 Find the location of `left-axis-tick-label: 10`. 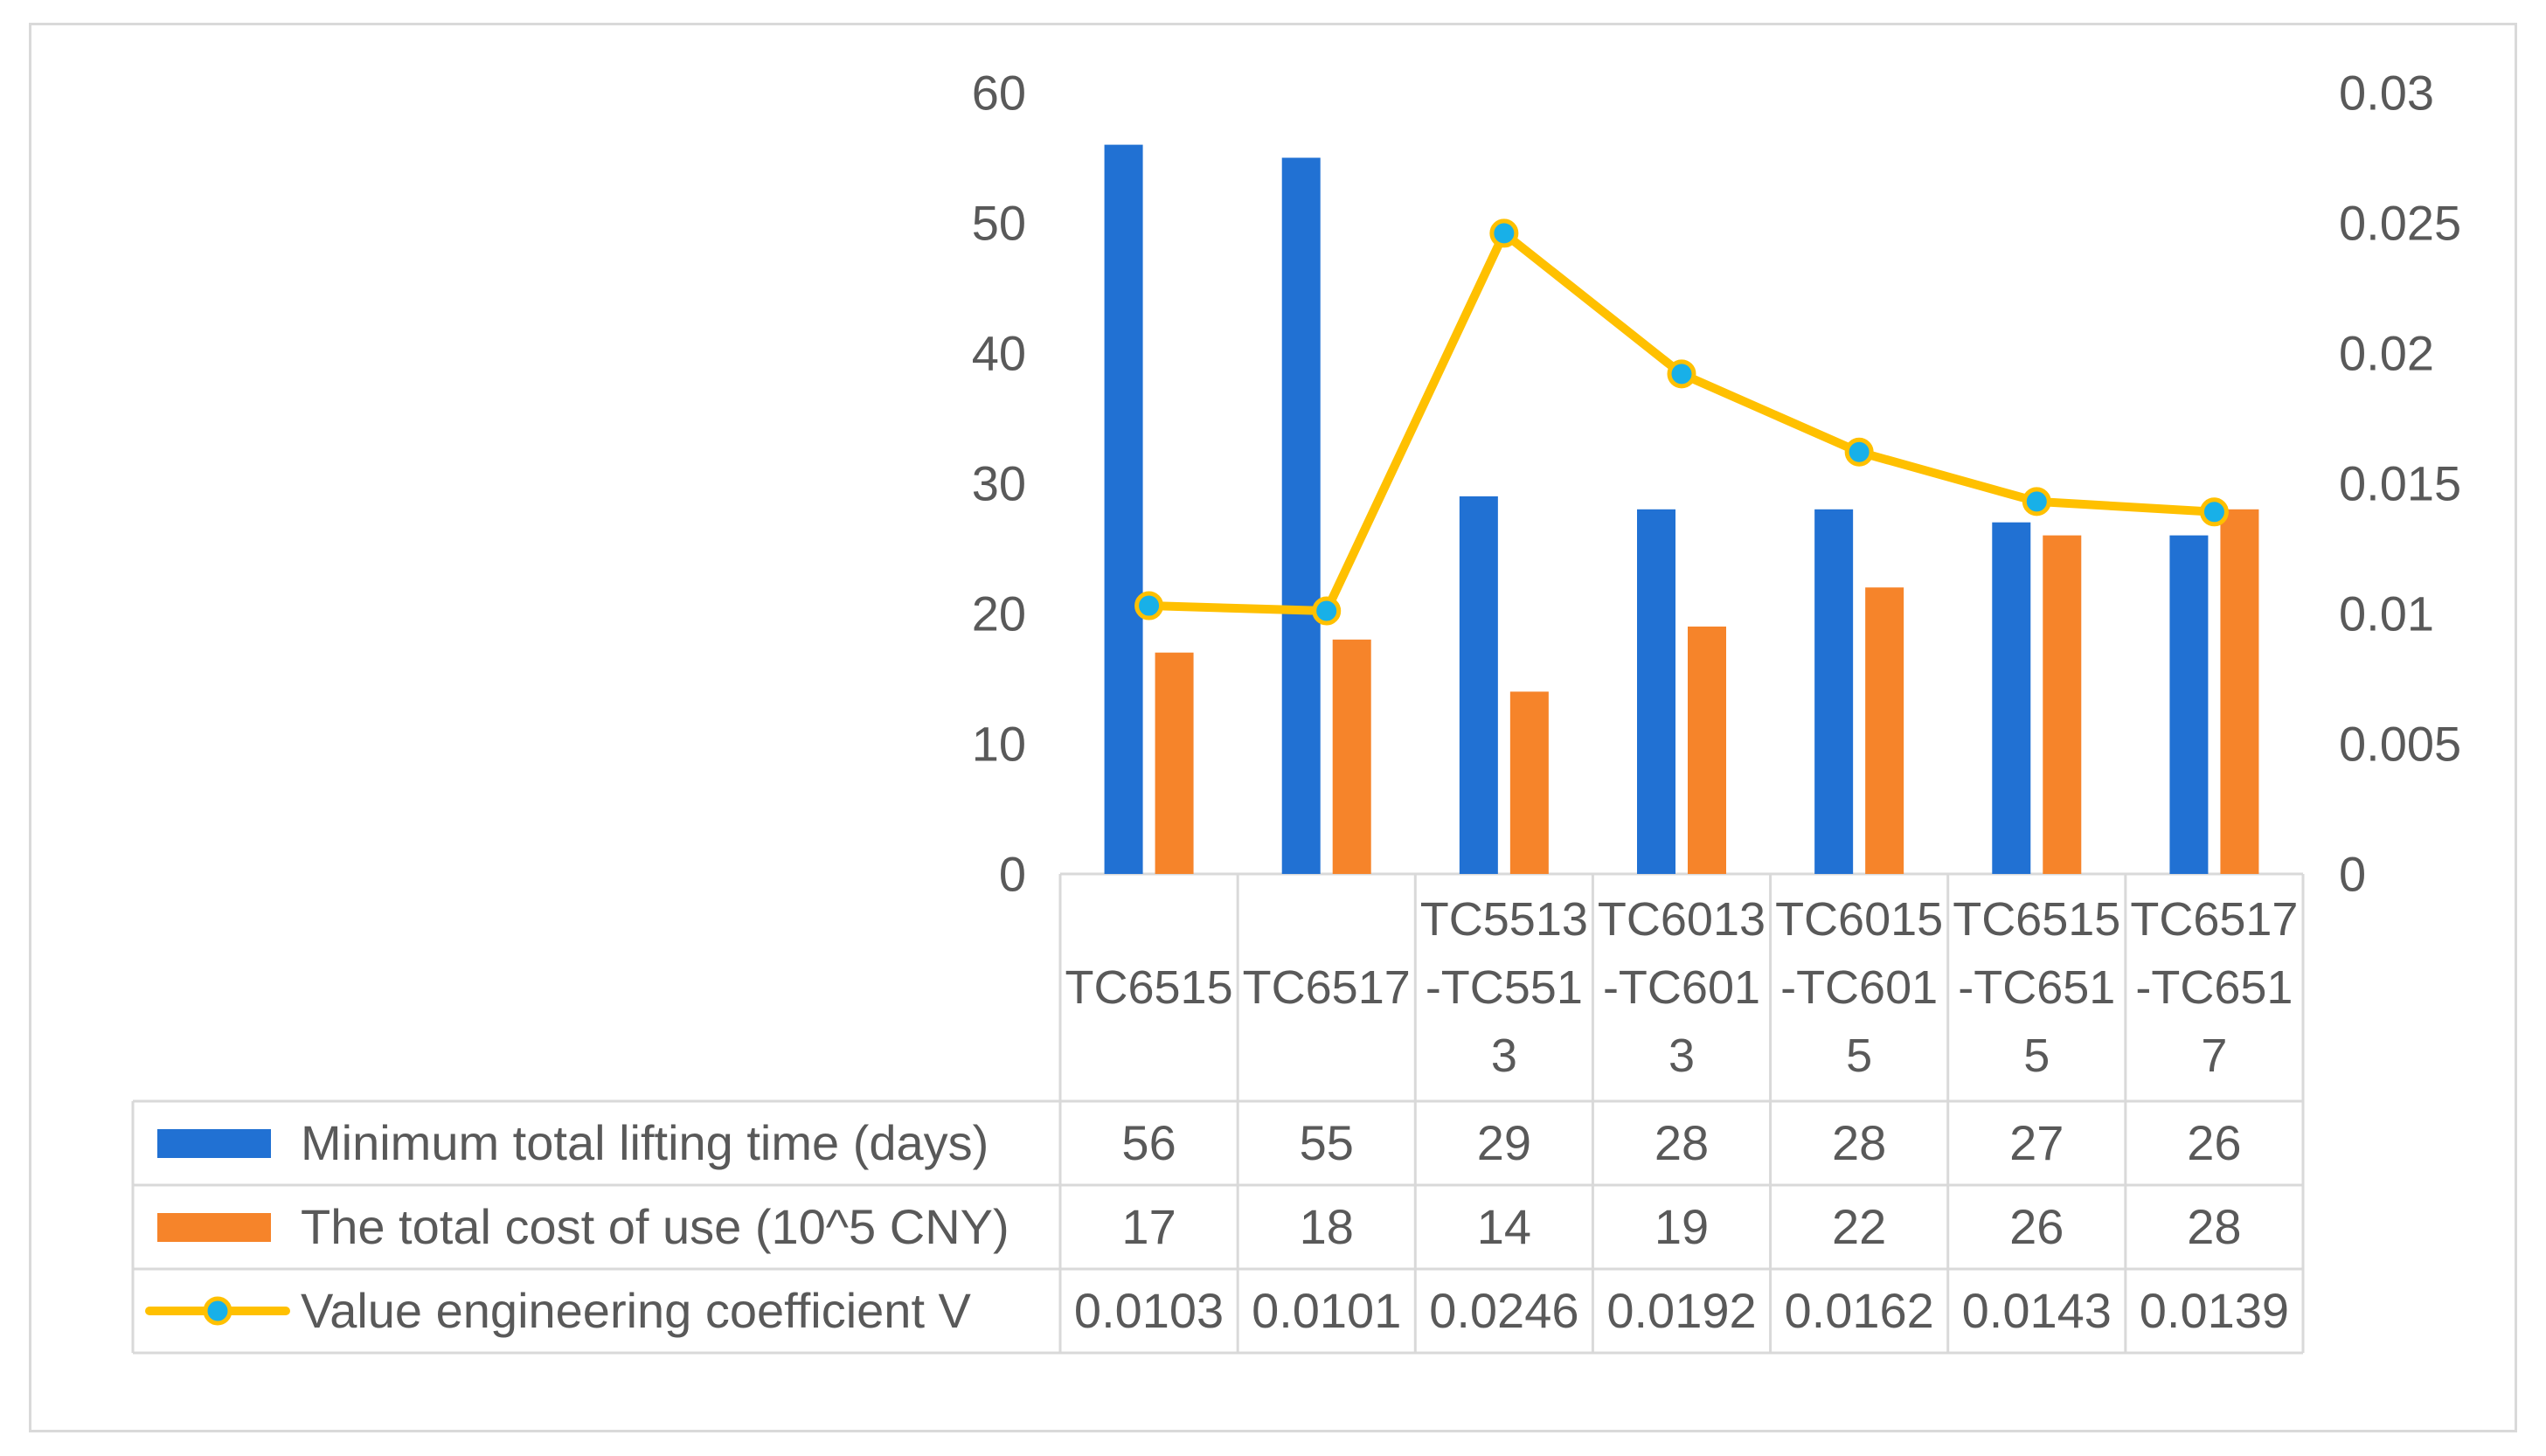

left-axis-tick-label: 10 is located at coordinates (999, 744).